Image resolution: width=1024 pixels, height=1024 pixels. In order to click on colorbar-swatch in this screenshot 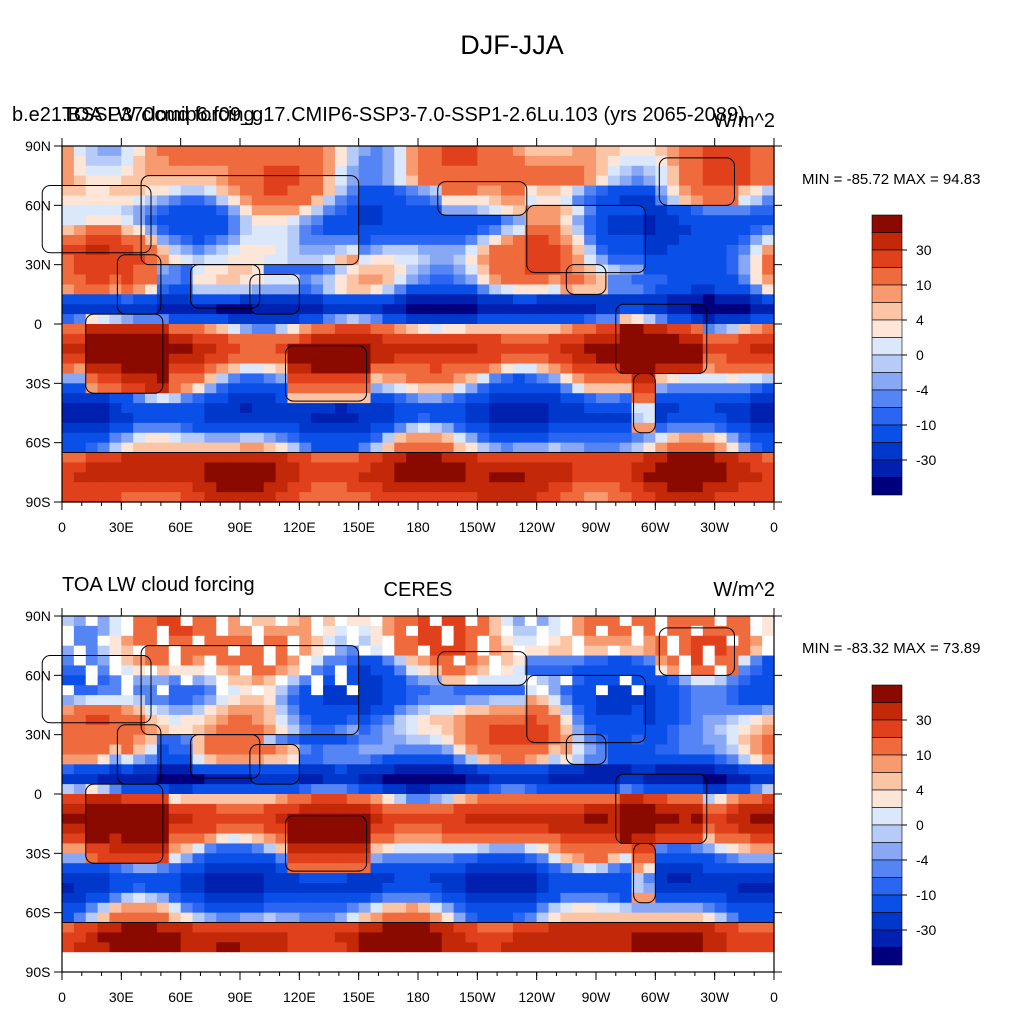, I will do `click(887, 903)`.